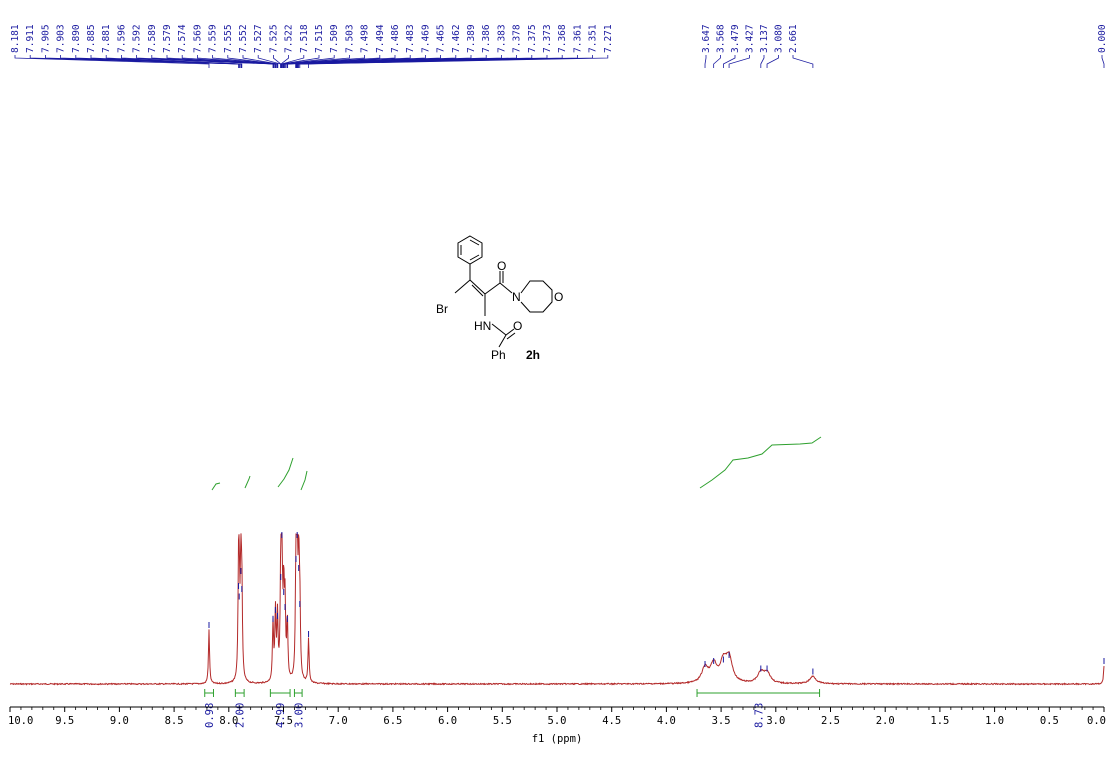  Describe the element at coordinates (511, 336) in the screenshot. I see `bond-amide-c-o-double` at that location.